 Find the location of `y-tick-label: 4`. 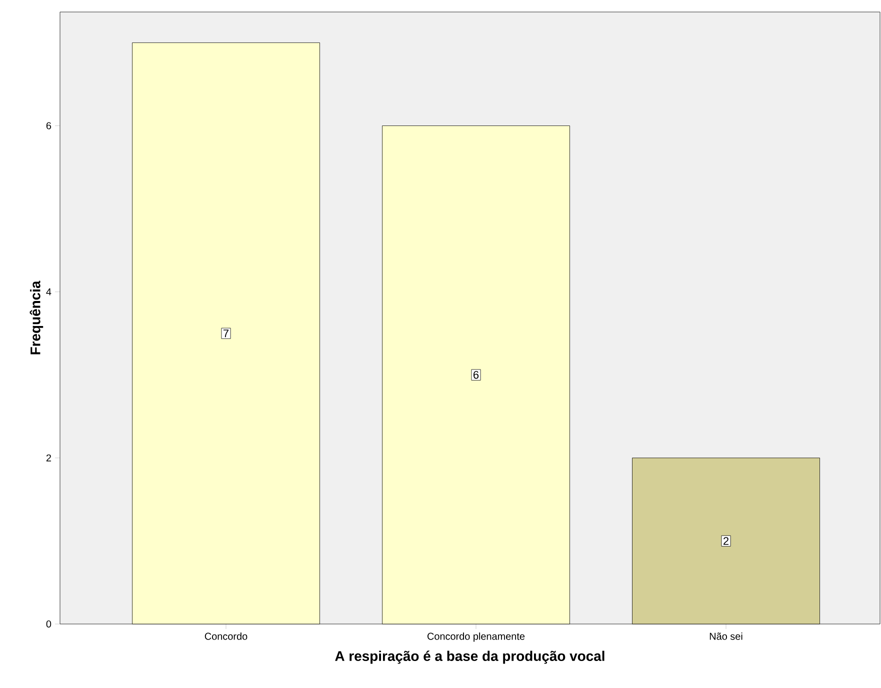

y-tick-label: 4 is located at coordinates (49, 292).